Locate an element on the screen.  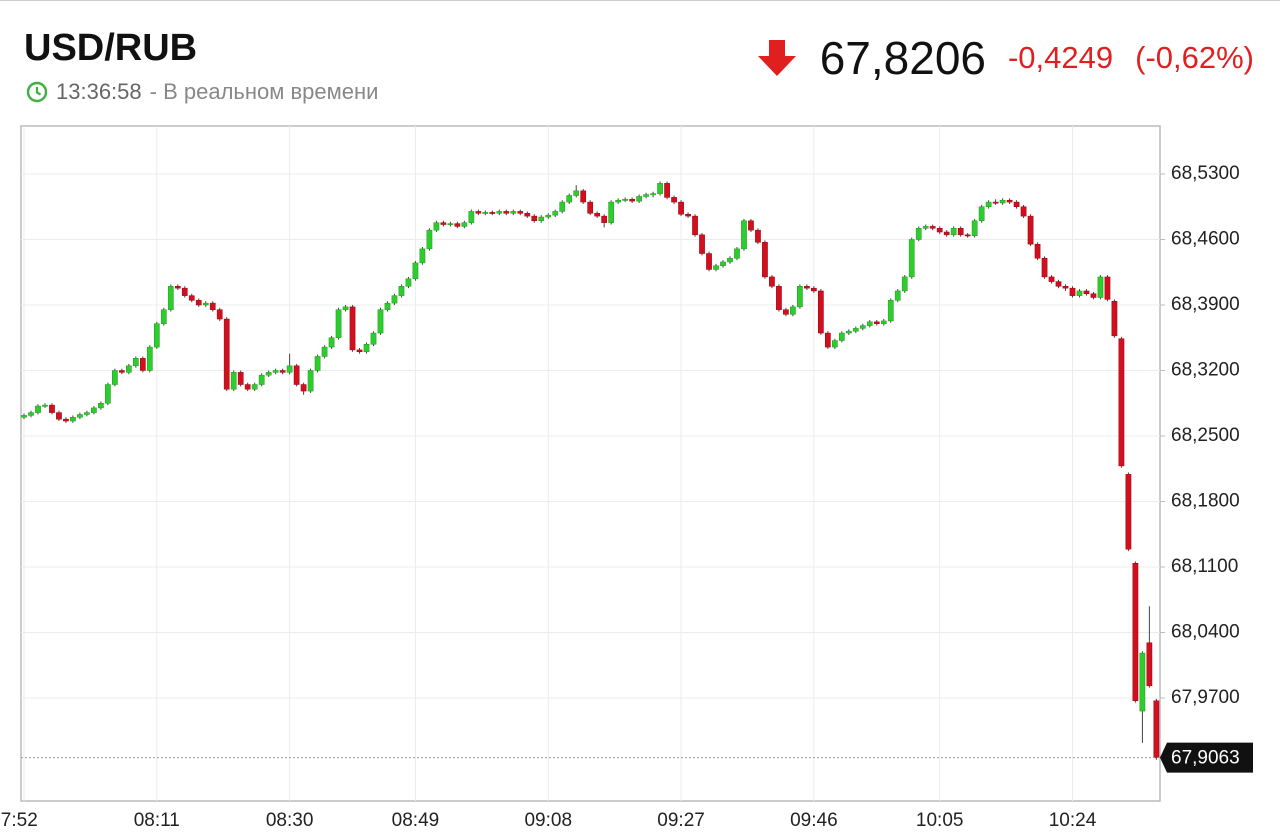
y-tick-label: 68,3900 is located at coordinates (1205, 304).